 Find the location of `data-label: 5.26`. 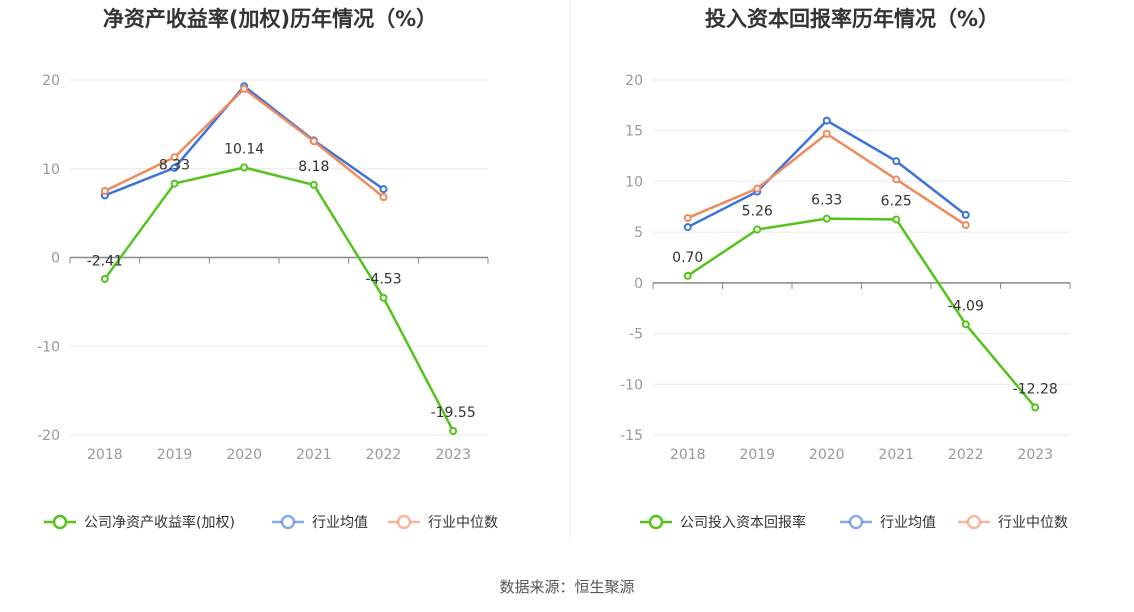

data-label: 5.26 is located at coordinates (757, 212).